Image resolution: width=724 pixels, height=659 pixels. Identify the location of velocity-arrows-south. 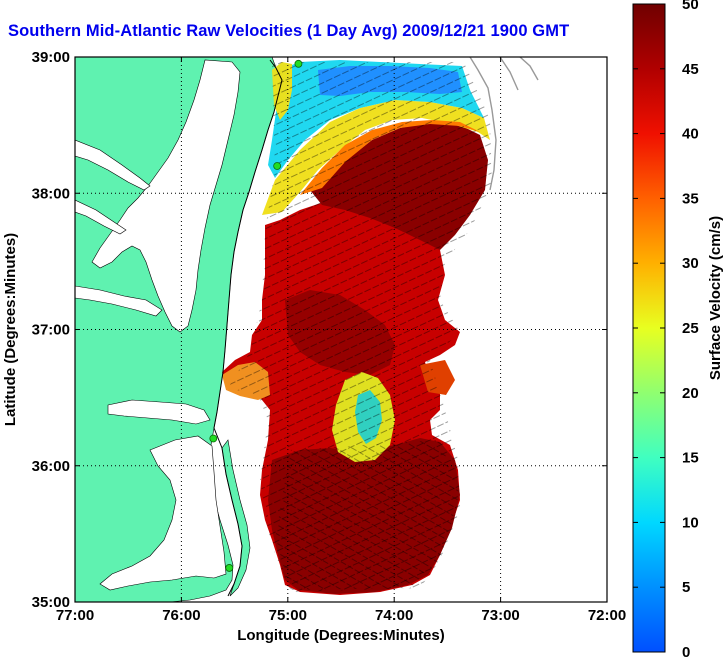
(367, 515).